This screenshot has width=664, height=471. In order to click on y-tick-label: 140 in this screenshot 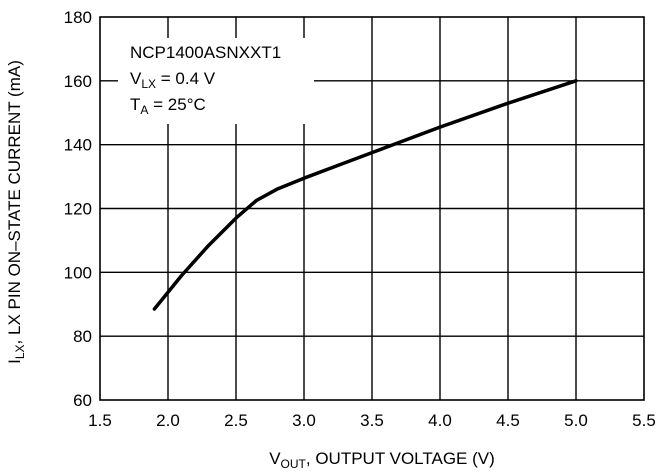, I will do `click(78, 145)`.